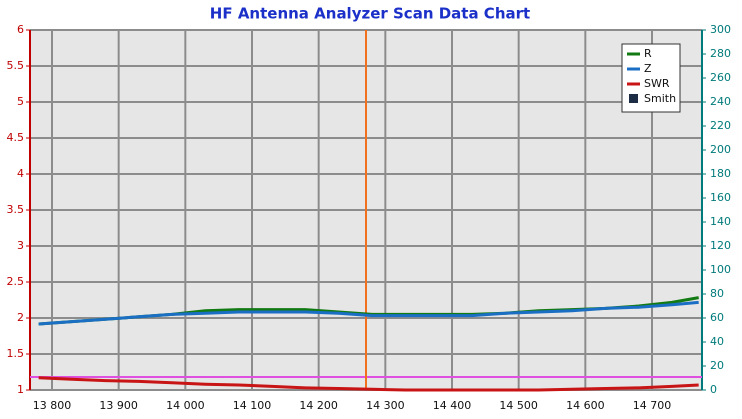 The width and height of the screenshot is (742, 419). What do you see at coordinates (648, 68) in the screenshot?
I see `legend-label: Z` at bounding box center [648, 68].